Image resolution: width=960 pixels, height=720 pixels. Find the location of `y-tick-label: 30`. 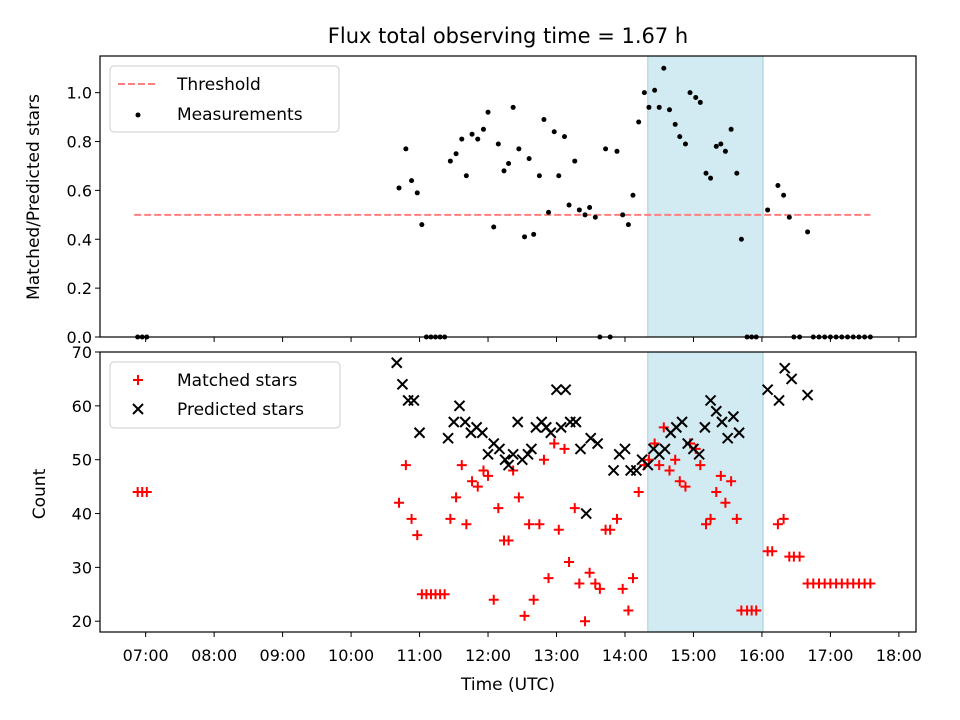

y-tick-label: 30 is located at coordinates (82, 567).